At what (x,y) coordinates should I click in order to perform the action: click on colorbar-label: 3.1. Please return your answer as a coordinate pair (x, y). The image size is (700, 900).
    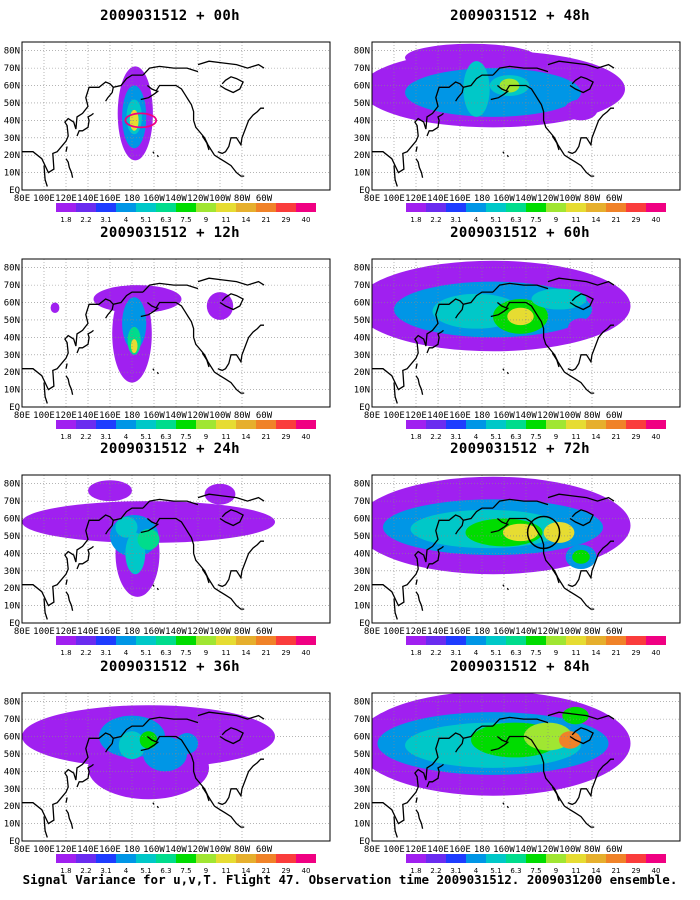
    Looking at the image, I should click on (105, 871).